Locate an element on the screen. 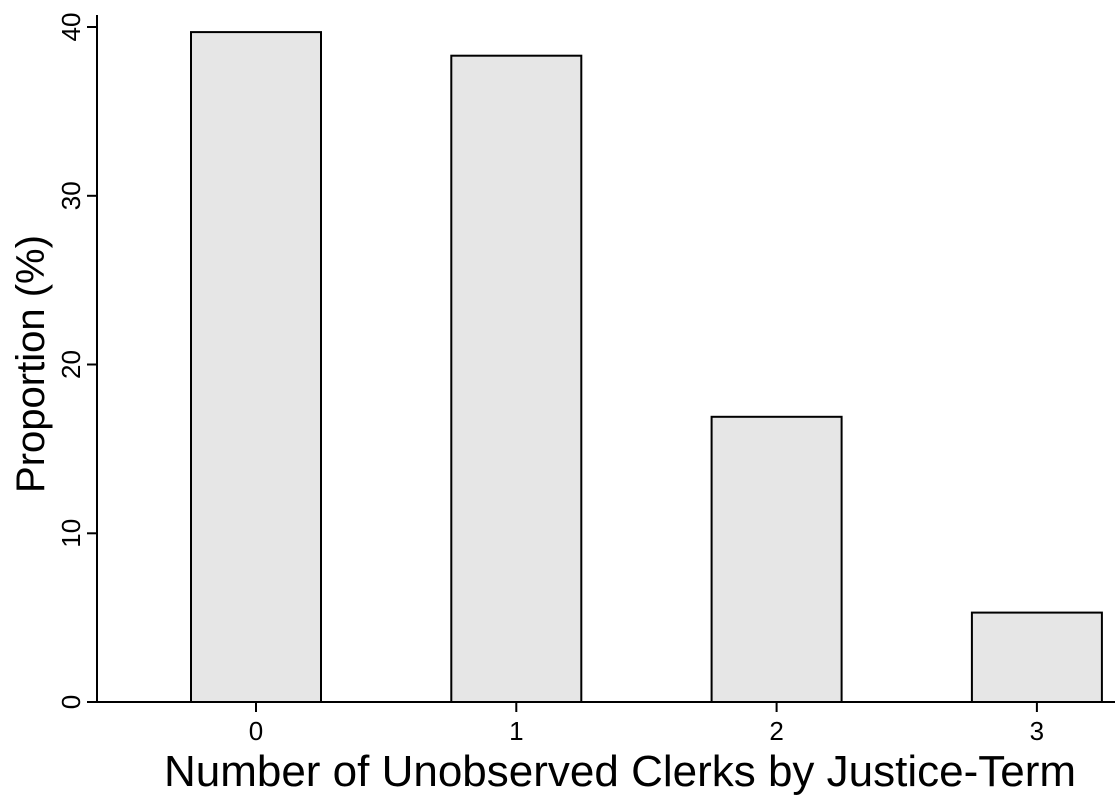 The image size is (1115, 800). y-tick-label-40: 40 is located at coordinates (71, 27).